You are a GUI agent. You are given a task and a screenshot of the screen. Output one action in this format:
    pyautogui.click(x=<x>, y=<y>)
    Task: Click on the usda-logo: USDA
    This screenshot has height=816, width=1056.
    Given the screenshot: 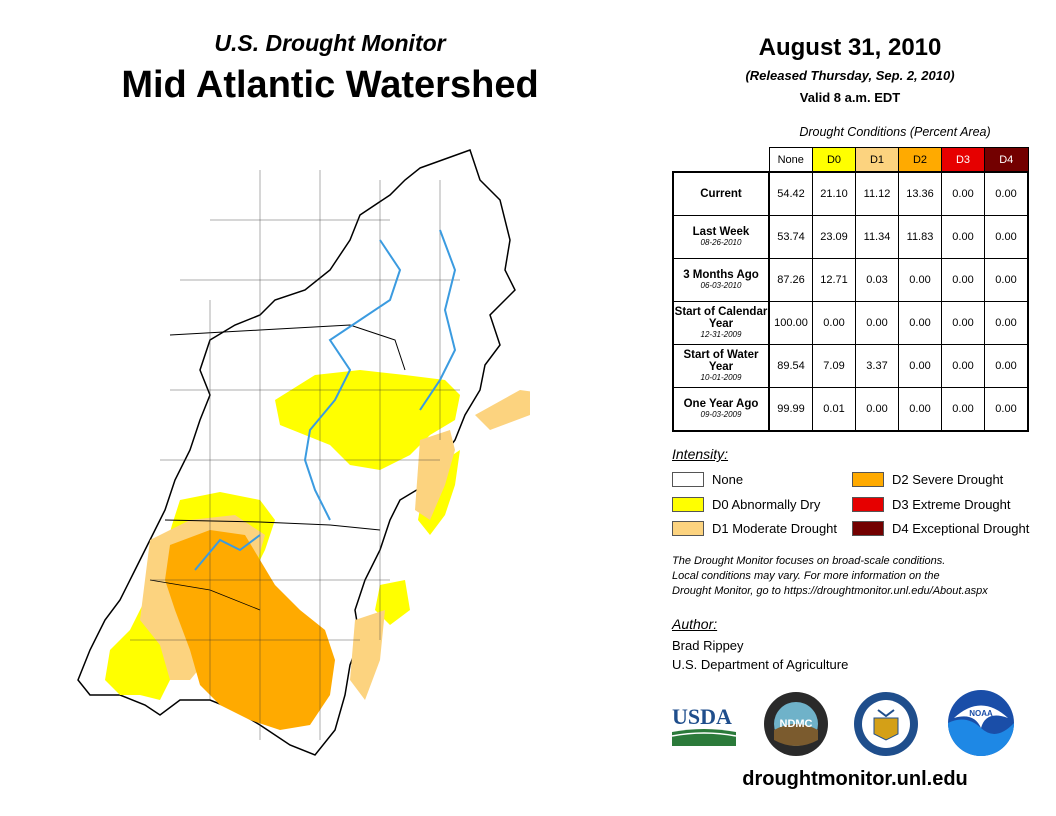 What is the action you would take?
    pyautogui.click(x=704, y=725)
    